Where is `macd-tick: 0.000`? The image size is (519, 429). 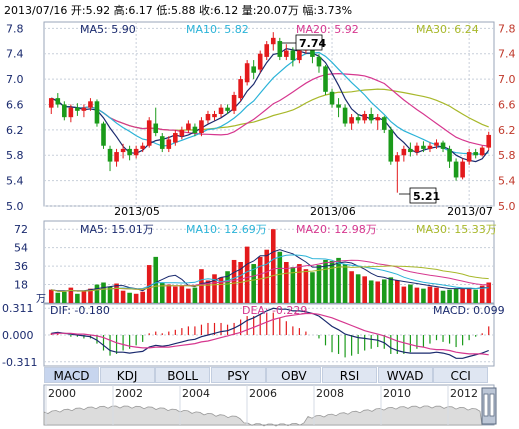 macd-tick: 0.000 is located at coordinates (18, 335).